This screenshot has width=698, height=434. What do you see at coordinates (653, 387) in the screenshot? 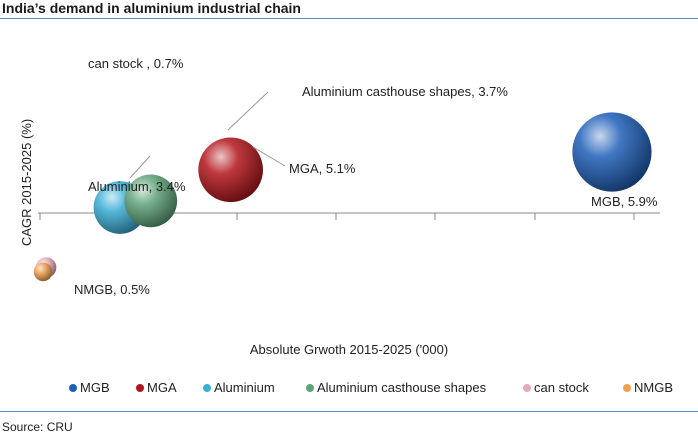
I see `legend-label-nmgb: NMGB` at bounding box center [653, 387].